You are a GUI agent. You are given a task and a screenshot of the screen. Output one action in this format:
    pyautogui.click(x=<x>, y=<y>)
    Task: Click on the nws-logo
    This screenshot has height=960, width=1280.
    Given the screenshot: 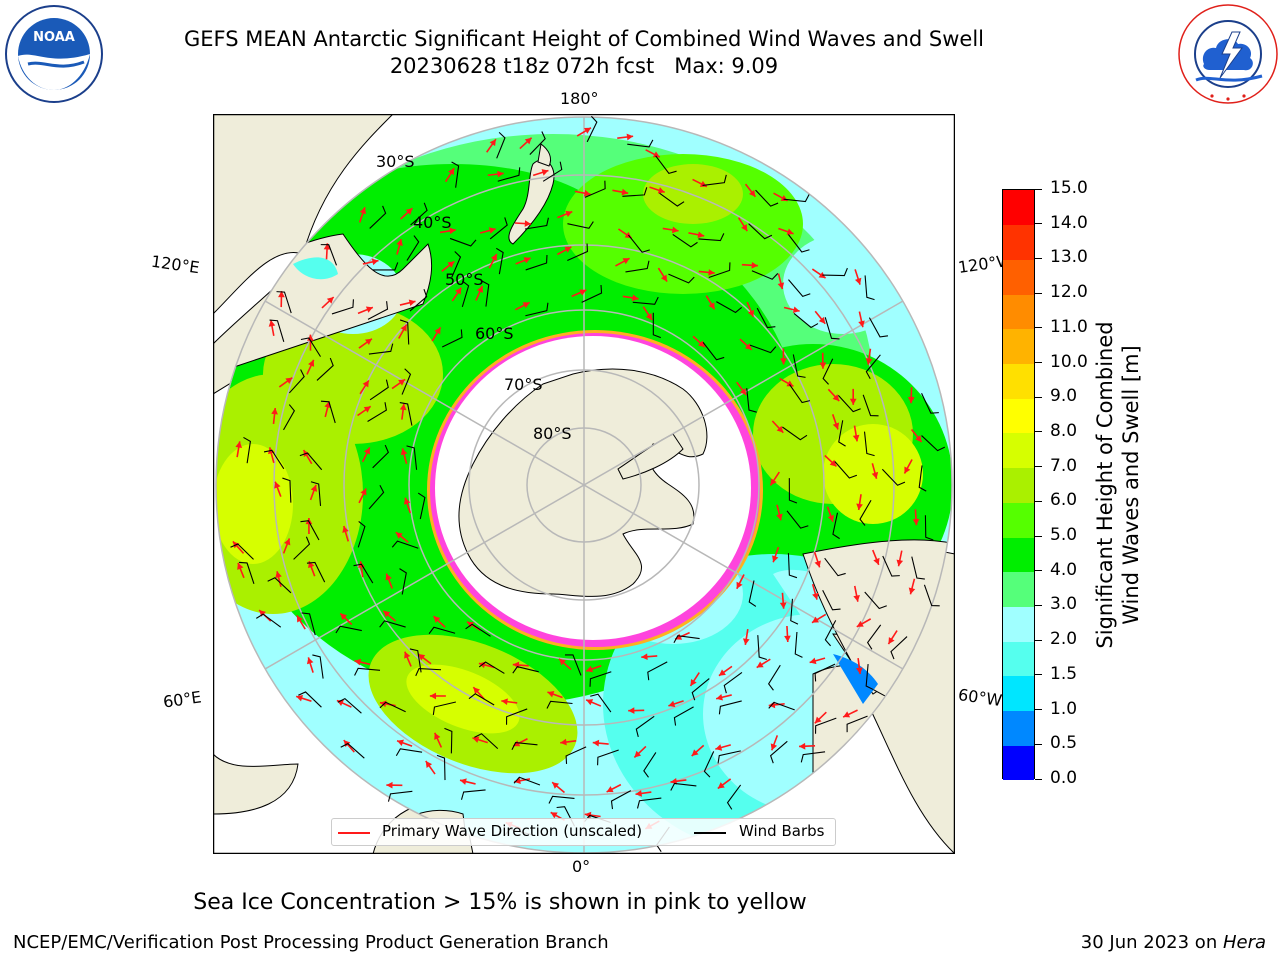 What is the action you would take?
    pyautogui.click(x=1228, y=54)
    